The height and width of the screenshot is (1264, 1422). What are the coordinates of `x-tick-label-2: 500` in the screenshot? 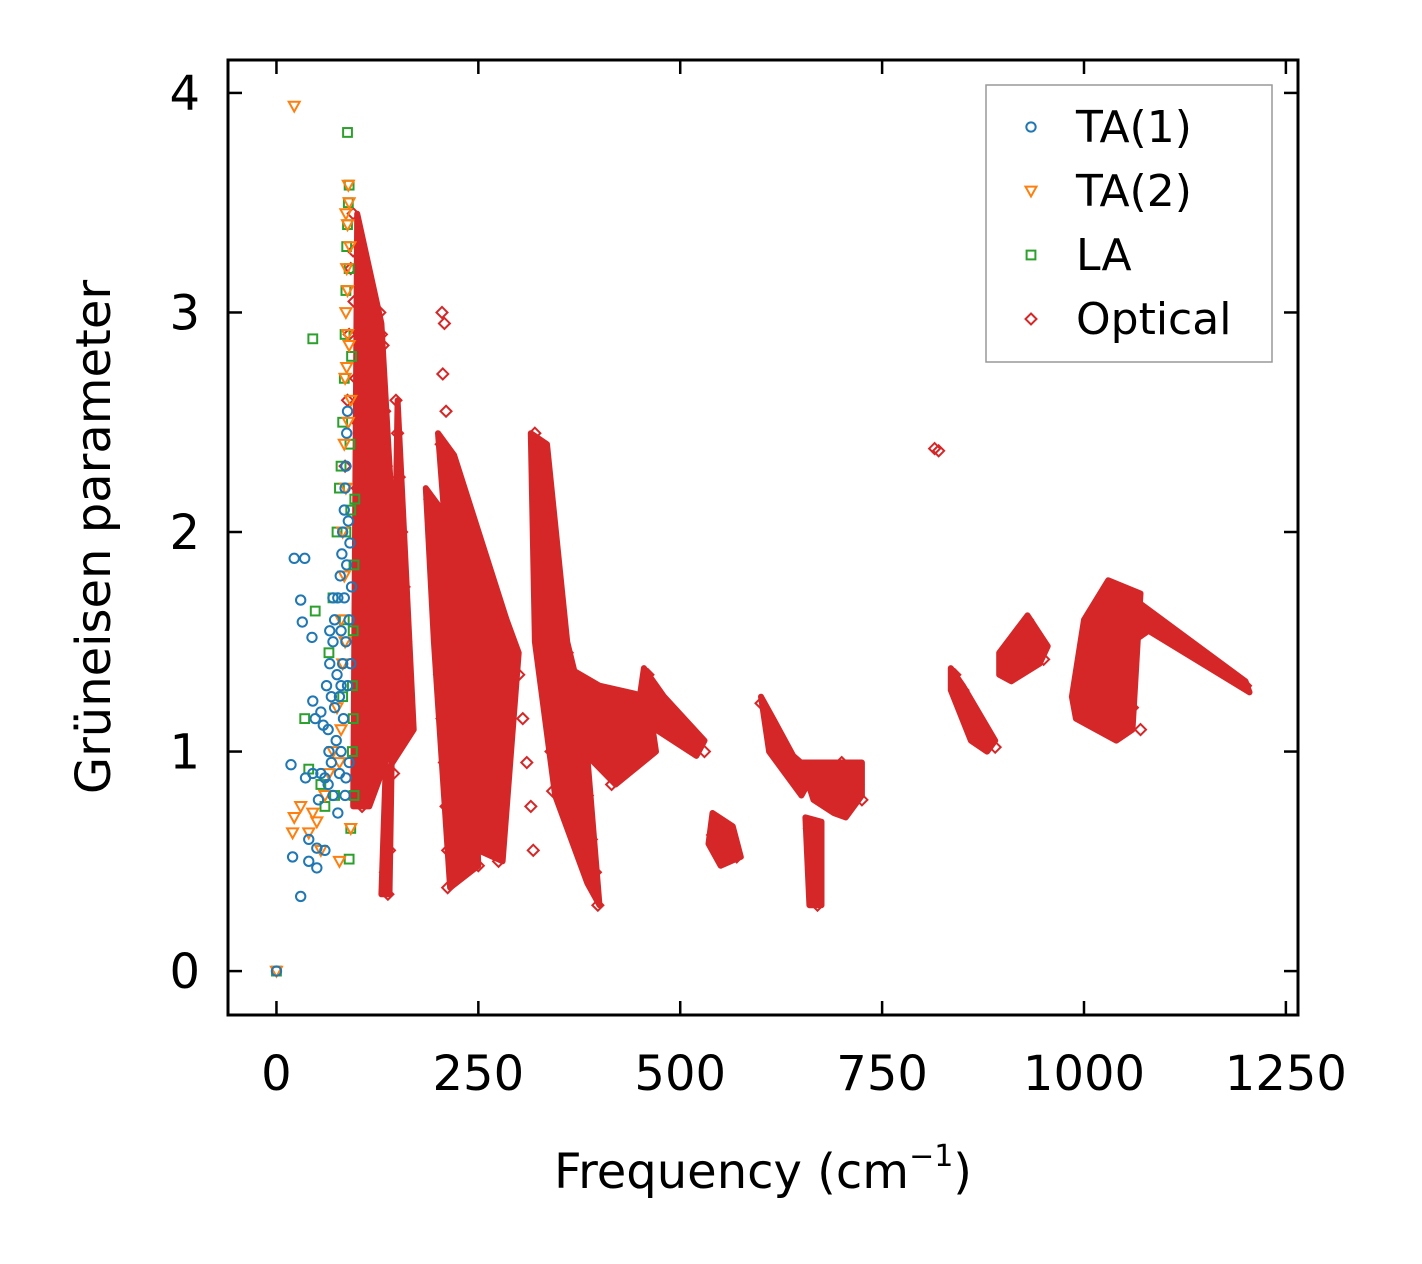 It's located at (680, 1074).